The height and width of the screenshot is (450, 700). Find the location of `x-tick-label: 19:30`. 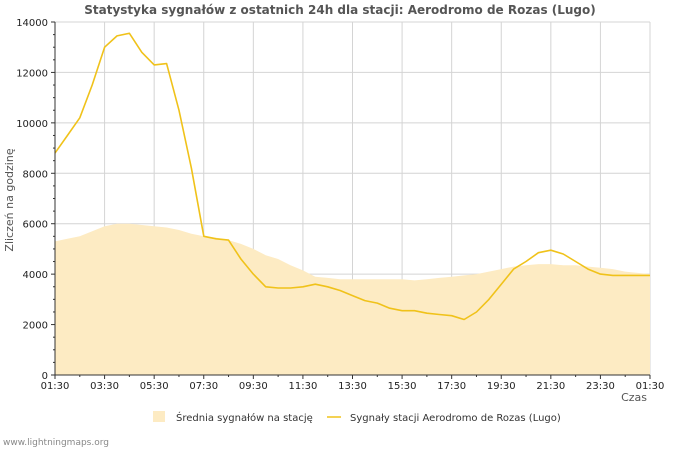

x-tick-label: 19:30 is located at coordinates (501, 386).